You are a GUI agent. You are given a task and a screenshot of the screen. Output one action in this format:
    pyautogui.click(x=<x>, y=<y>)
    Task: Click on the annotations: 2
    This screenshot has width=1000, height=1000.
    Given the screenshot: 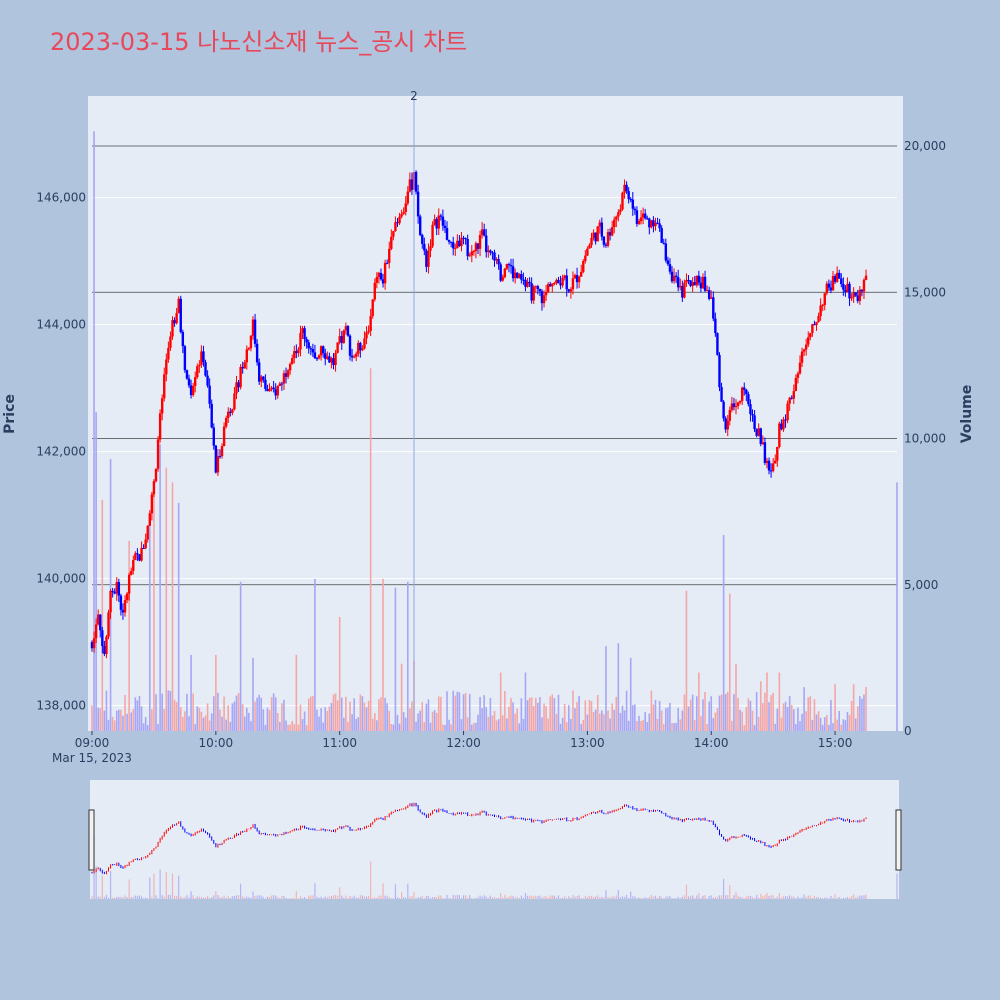 What is the action you would take?
    pyautogui.click(x=414, y=410)
    